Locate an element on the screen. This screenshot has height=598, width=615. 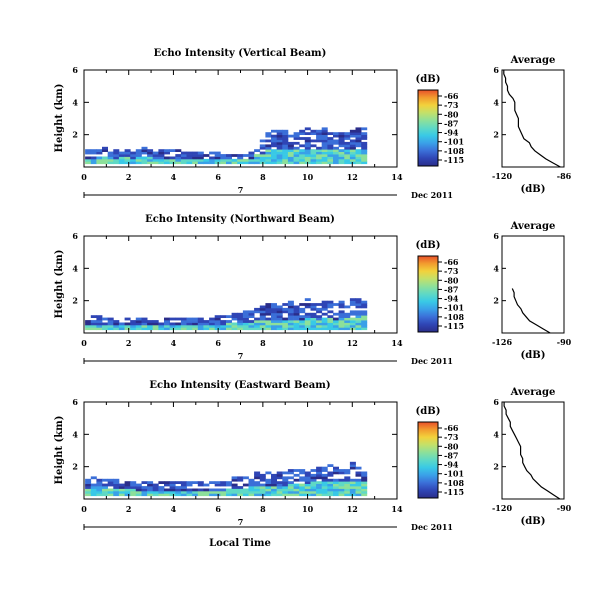
colorbar-bar is located at coordinates (428, 128).